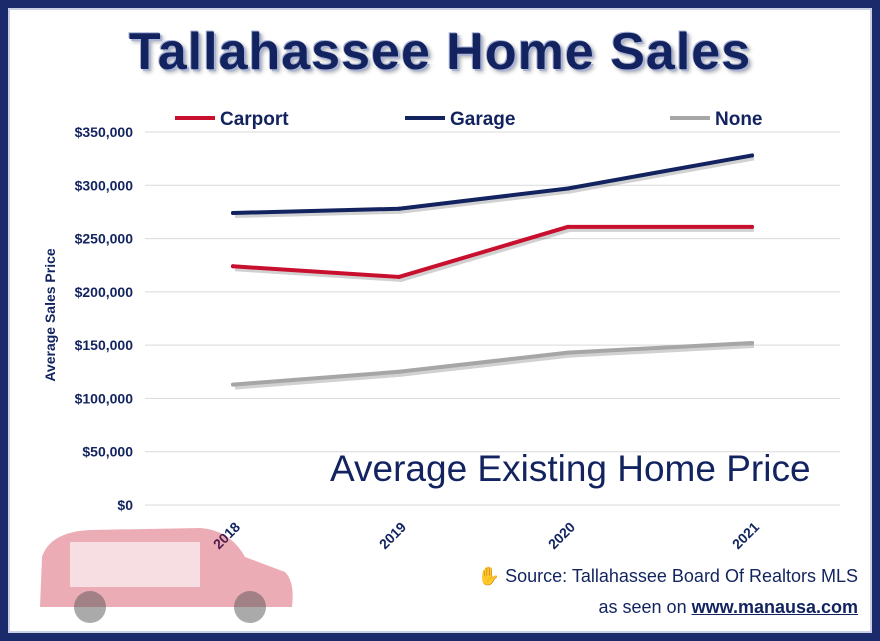  I want to click on x-tick-label: 2021, so click(745, 535).